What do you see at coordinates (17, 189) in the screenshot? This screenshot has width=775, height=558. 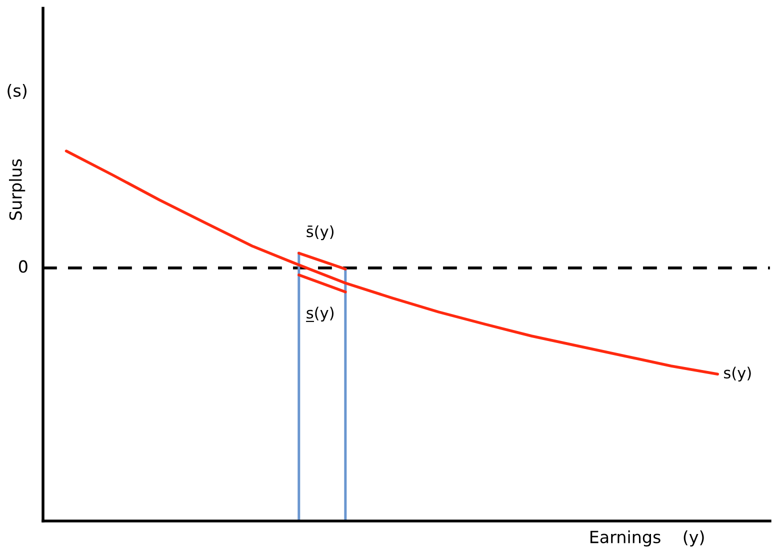 I see `y-axis-title: Surplus` at bounding box center [17, 189].